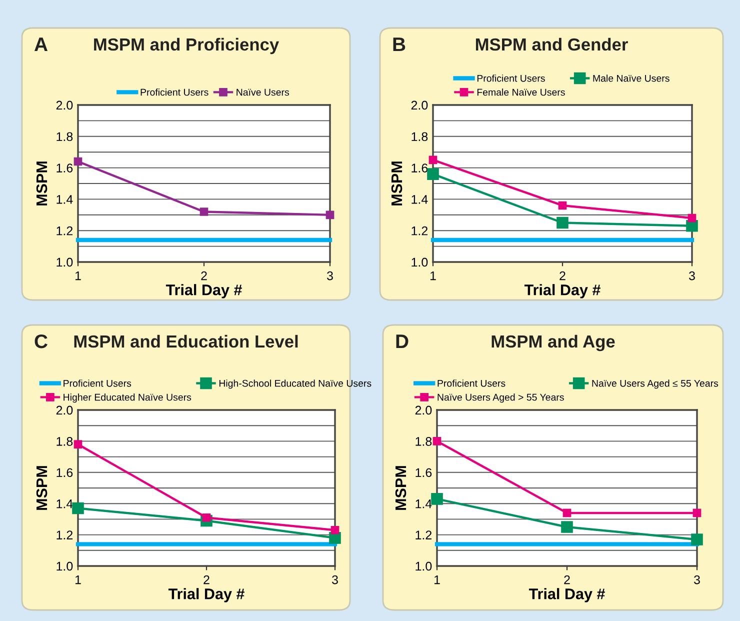 The width and height of the screenshot is (740, 621). I want to click on text: B, so click(399, 45).